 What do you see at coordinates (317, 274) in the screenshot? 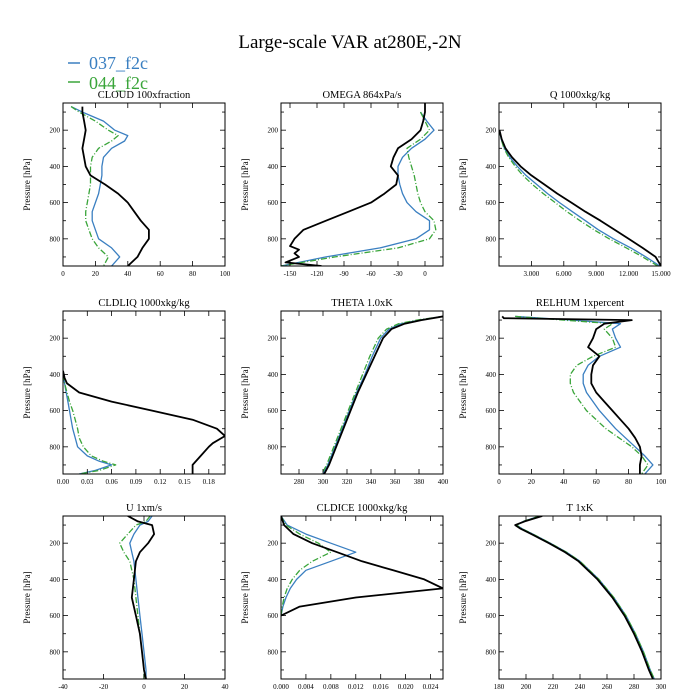
I see `x-tick-label: -120` at bounding box center [317, 274].